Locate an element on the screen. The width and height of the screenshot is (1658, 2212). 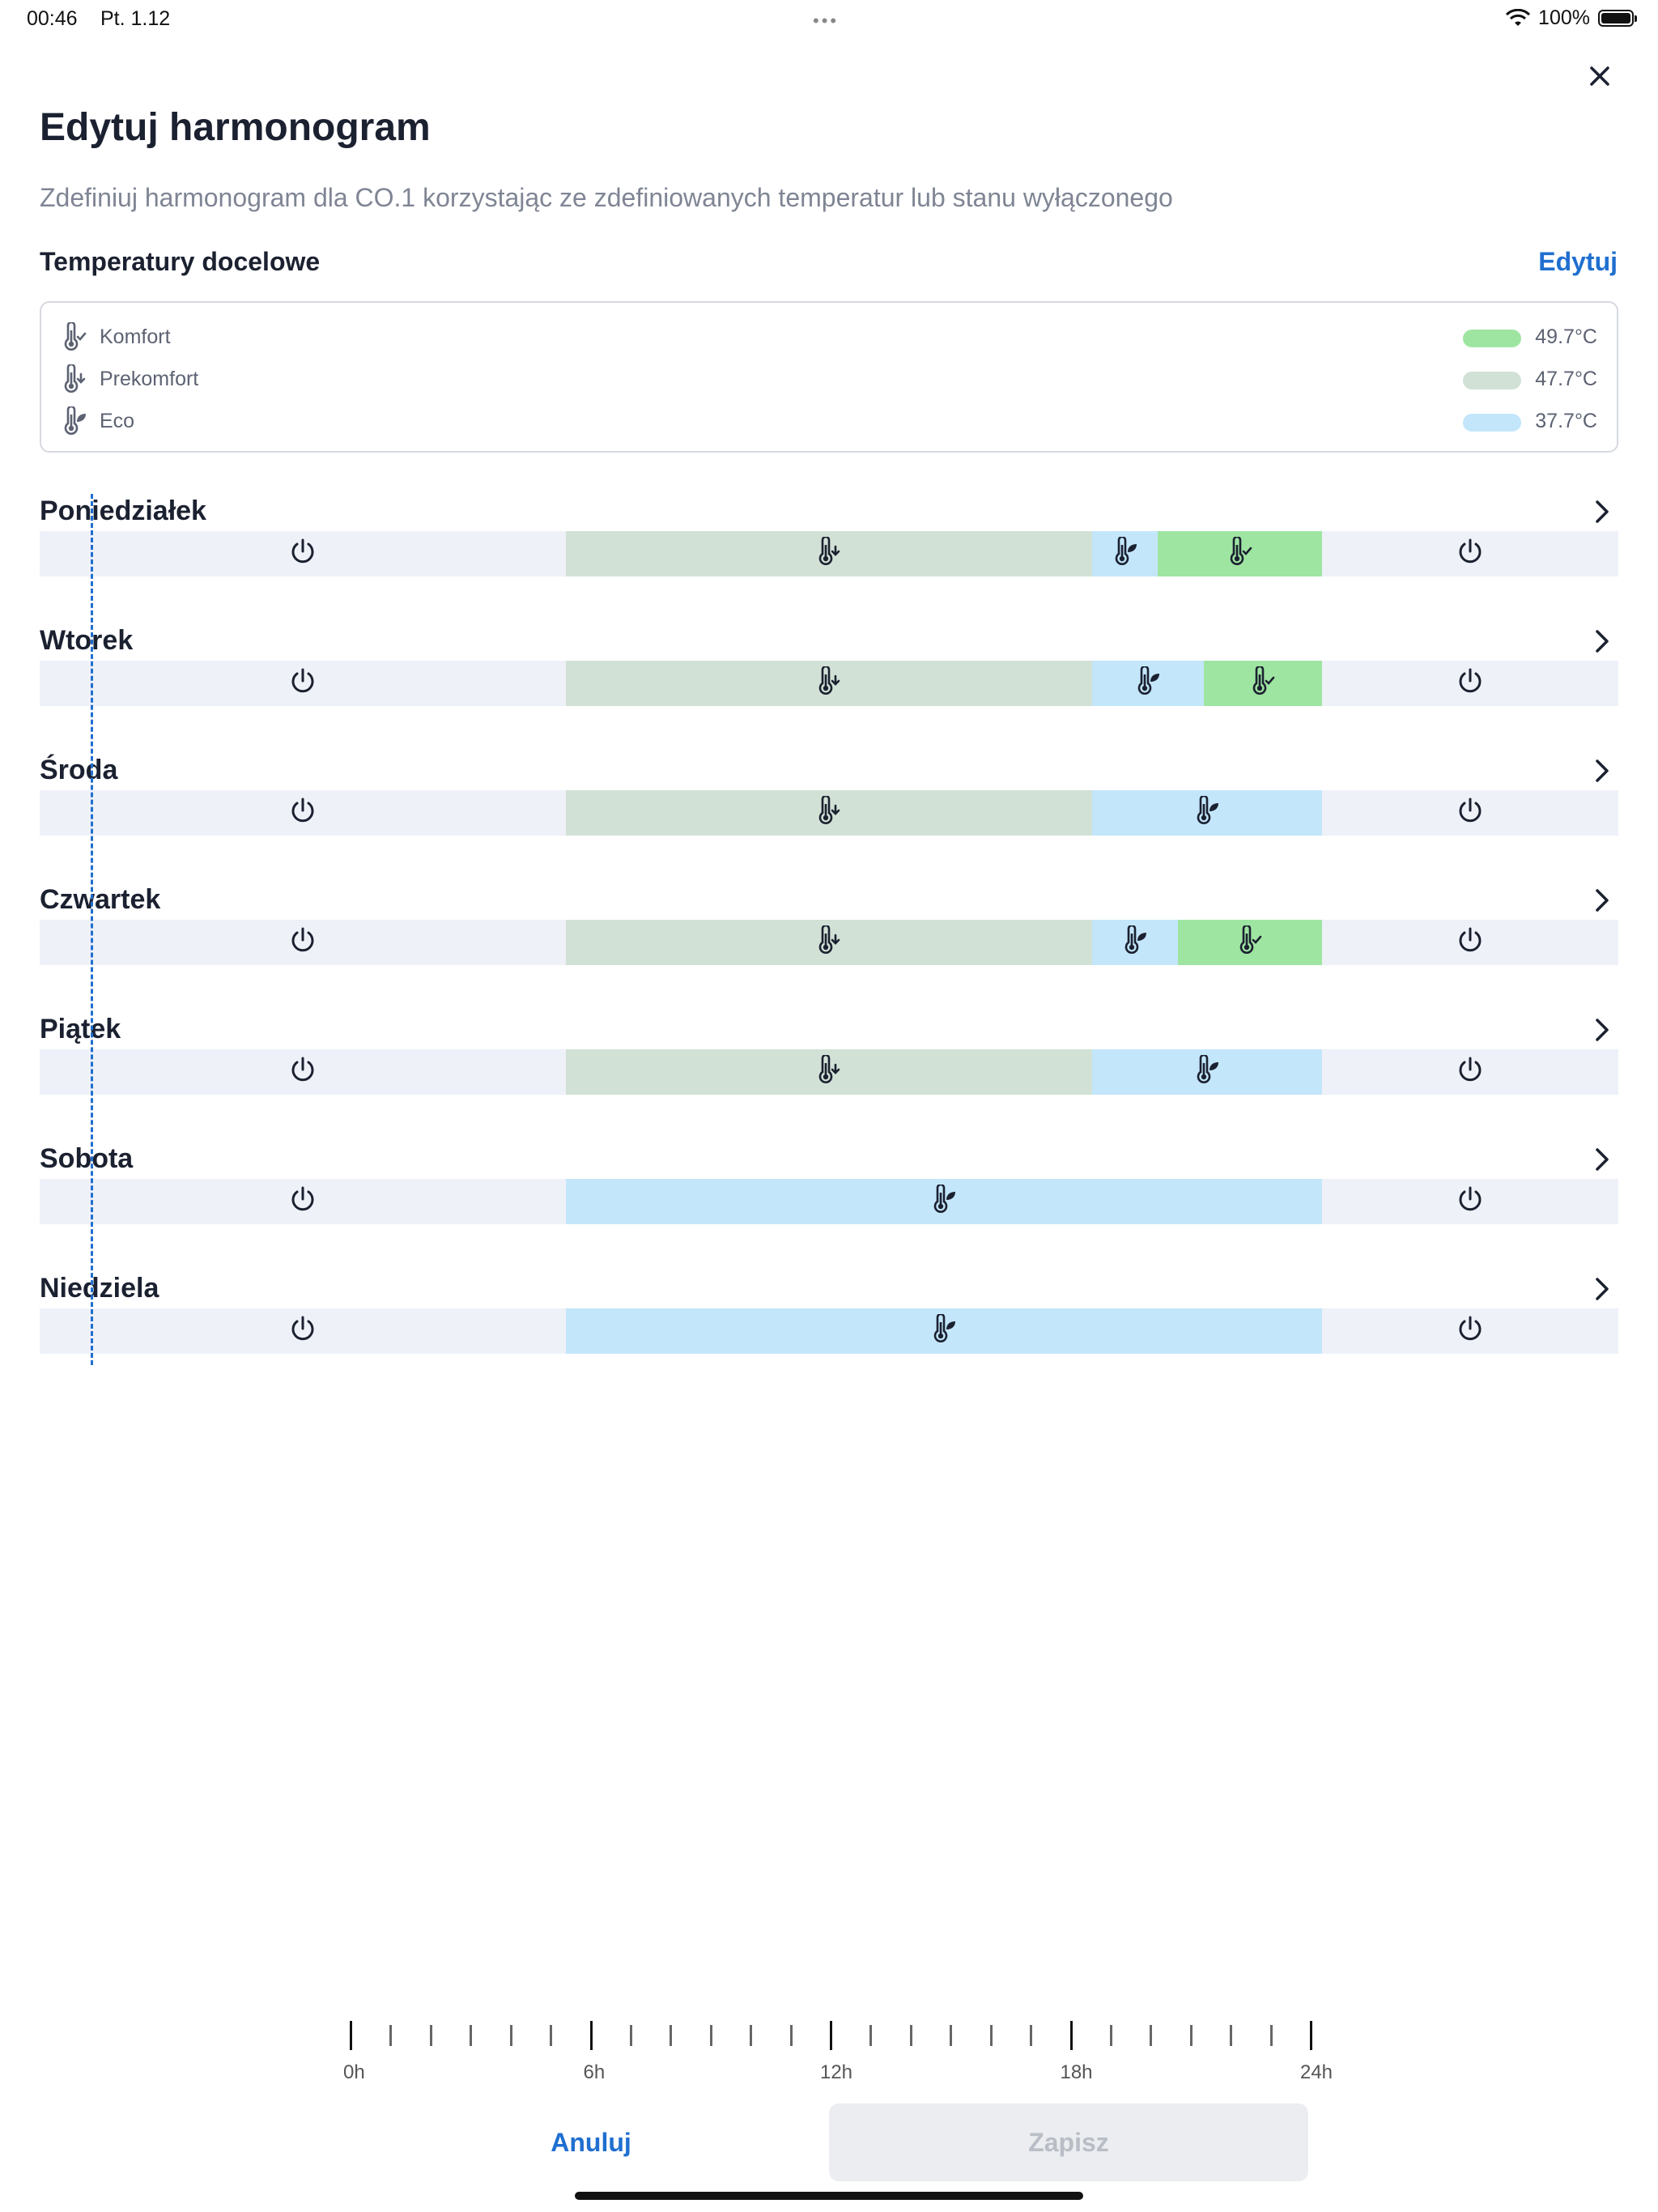
day-name: Czwartek is located at coordinates (100, 900).